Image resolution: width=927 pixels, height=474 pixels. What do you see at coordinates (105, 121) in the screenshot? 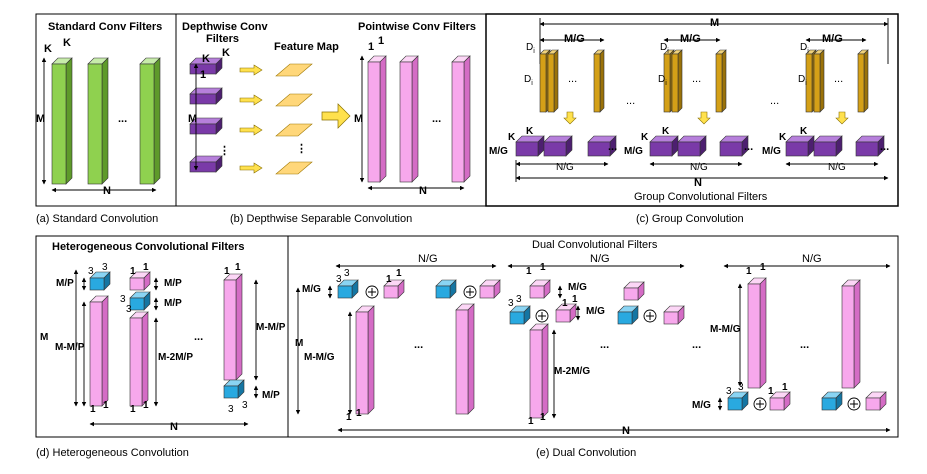
I see `std-filter-2-side` at bounding box center [105, 121].